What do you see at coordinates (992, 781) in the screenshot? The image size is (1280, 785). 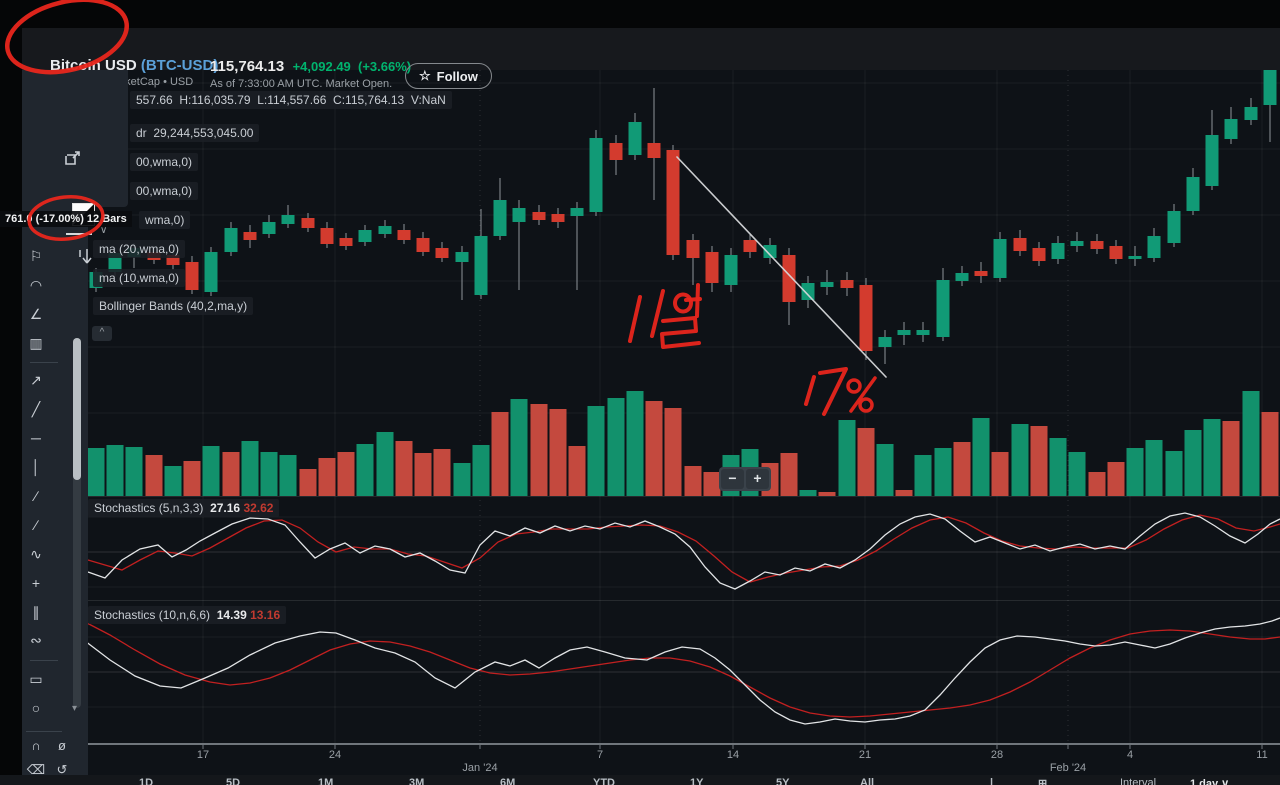 I see `range-button-|: |` at bounding box center [992, 781].